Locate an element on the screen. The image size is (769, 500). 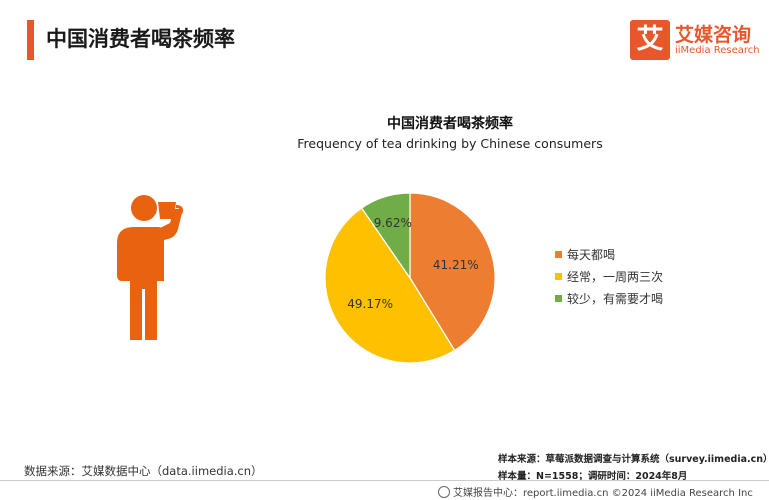
title-accent-bar is located at coordinates (30, 40).